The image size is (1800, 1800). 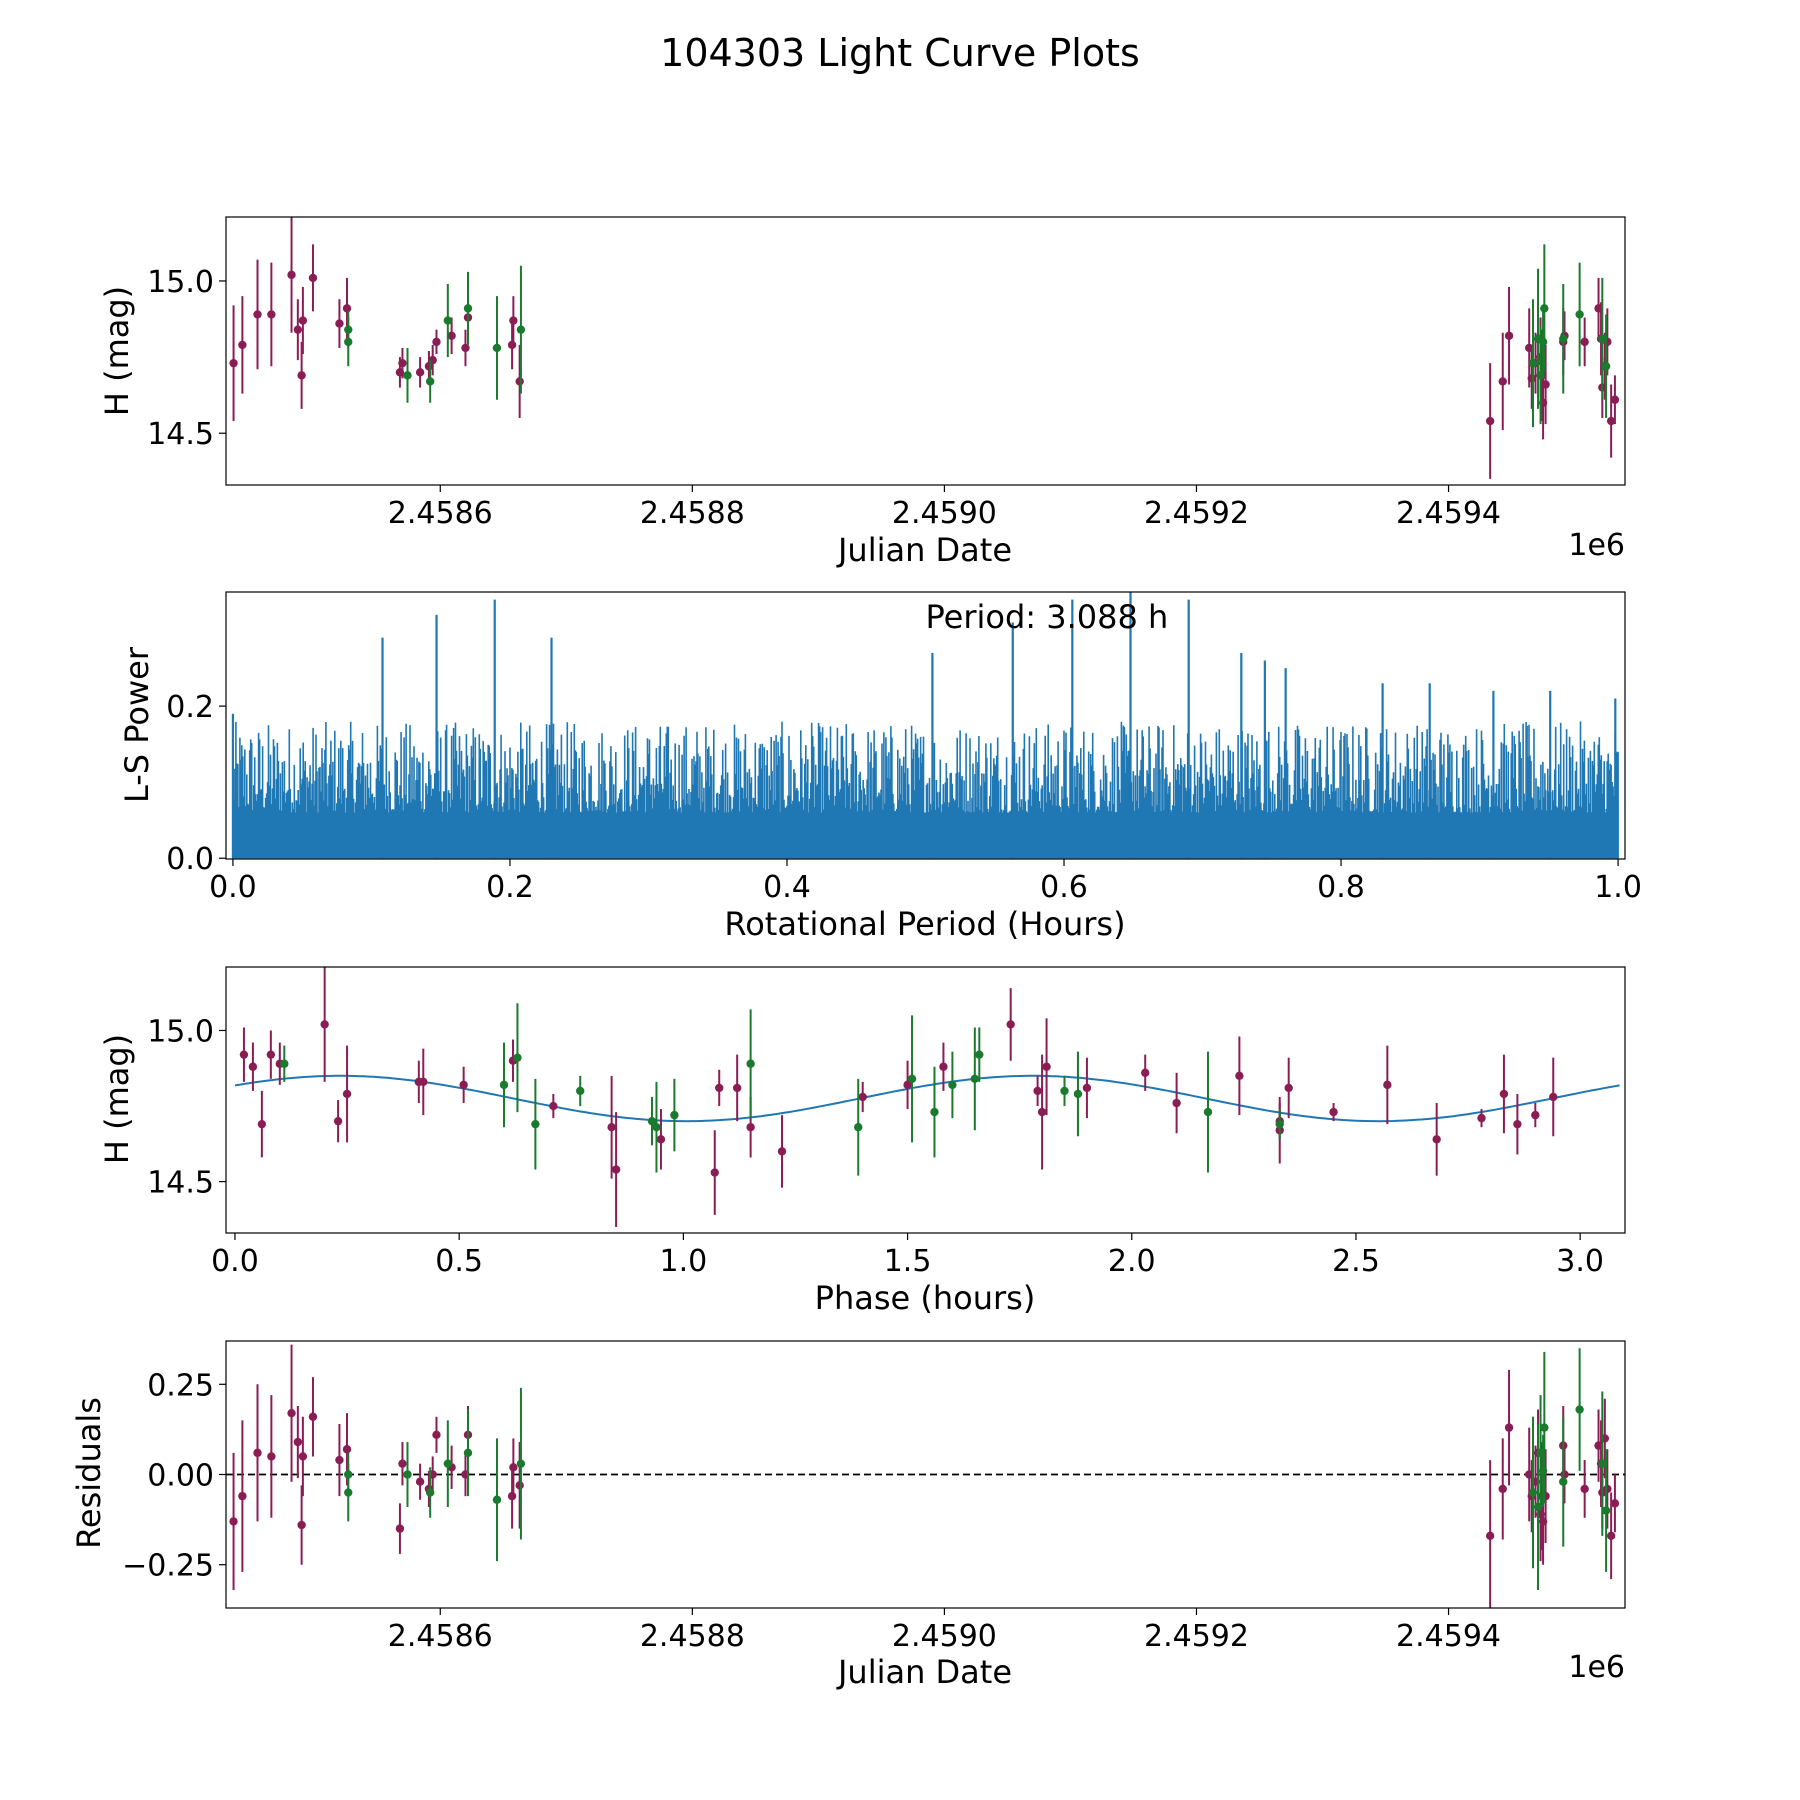 I want to click on x-axis-label: Phase (hours), so click(x=925, y=1298).